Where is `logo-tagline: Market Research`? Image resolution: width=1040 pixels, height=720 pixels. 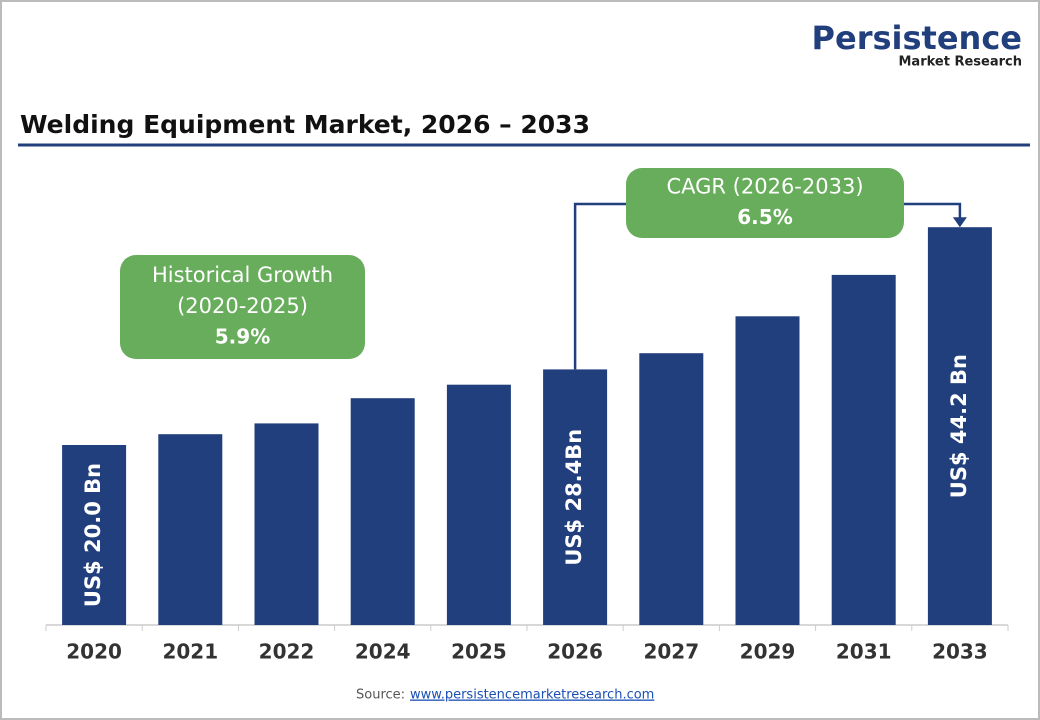
logo-tagline: Market Research is located at coordinates (961, 62).